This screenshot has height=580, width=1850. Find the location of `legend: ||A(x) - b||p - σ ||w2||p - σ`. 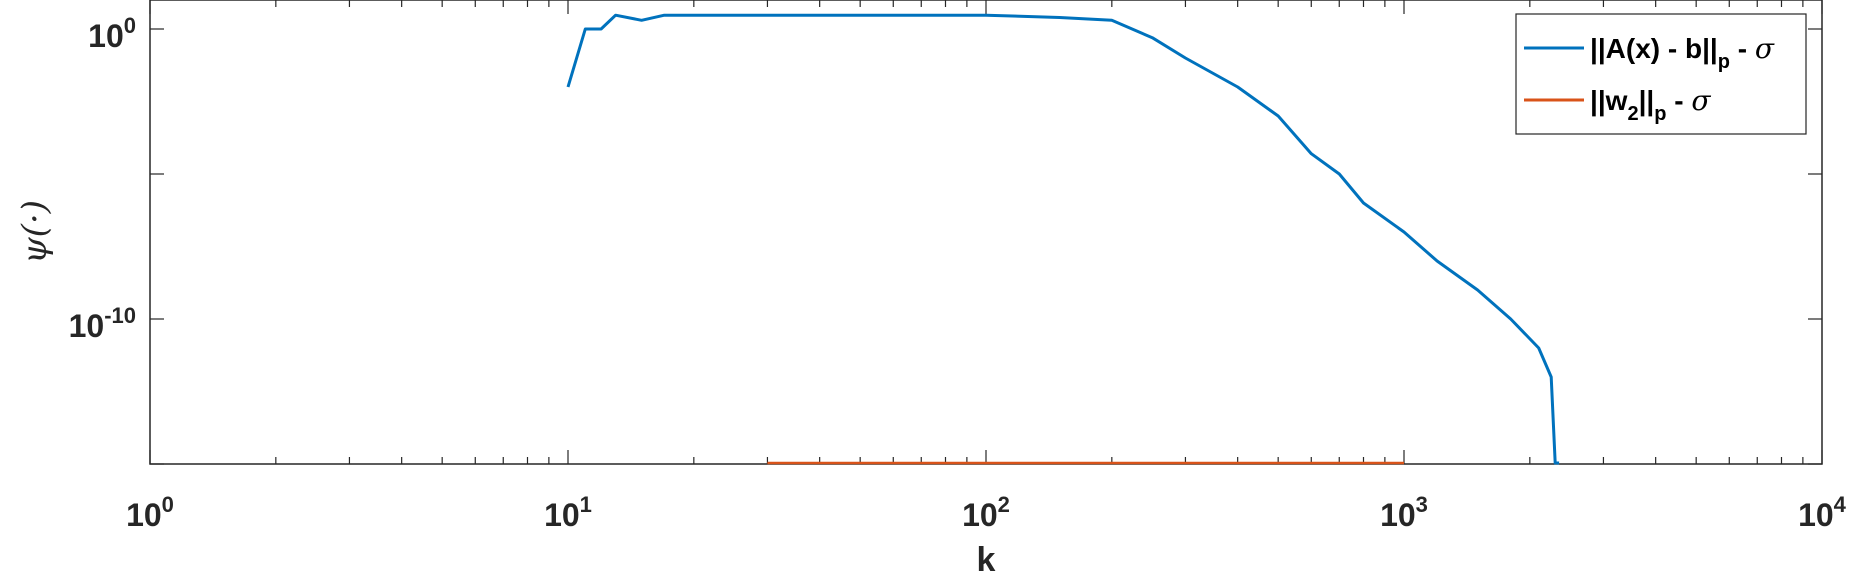

legend: ||A(x) - b||p - σ ||w2||p - σ is located at coordinates (1661, 74).